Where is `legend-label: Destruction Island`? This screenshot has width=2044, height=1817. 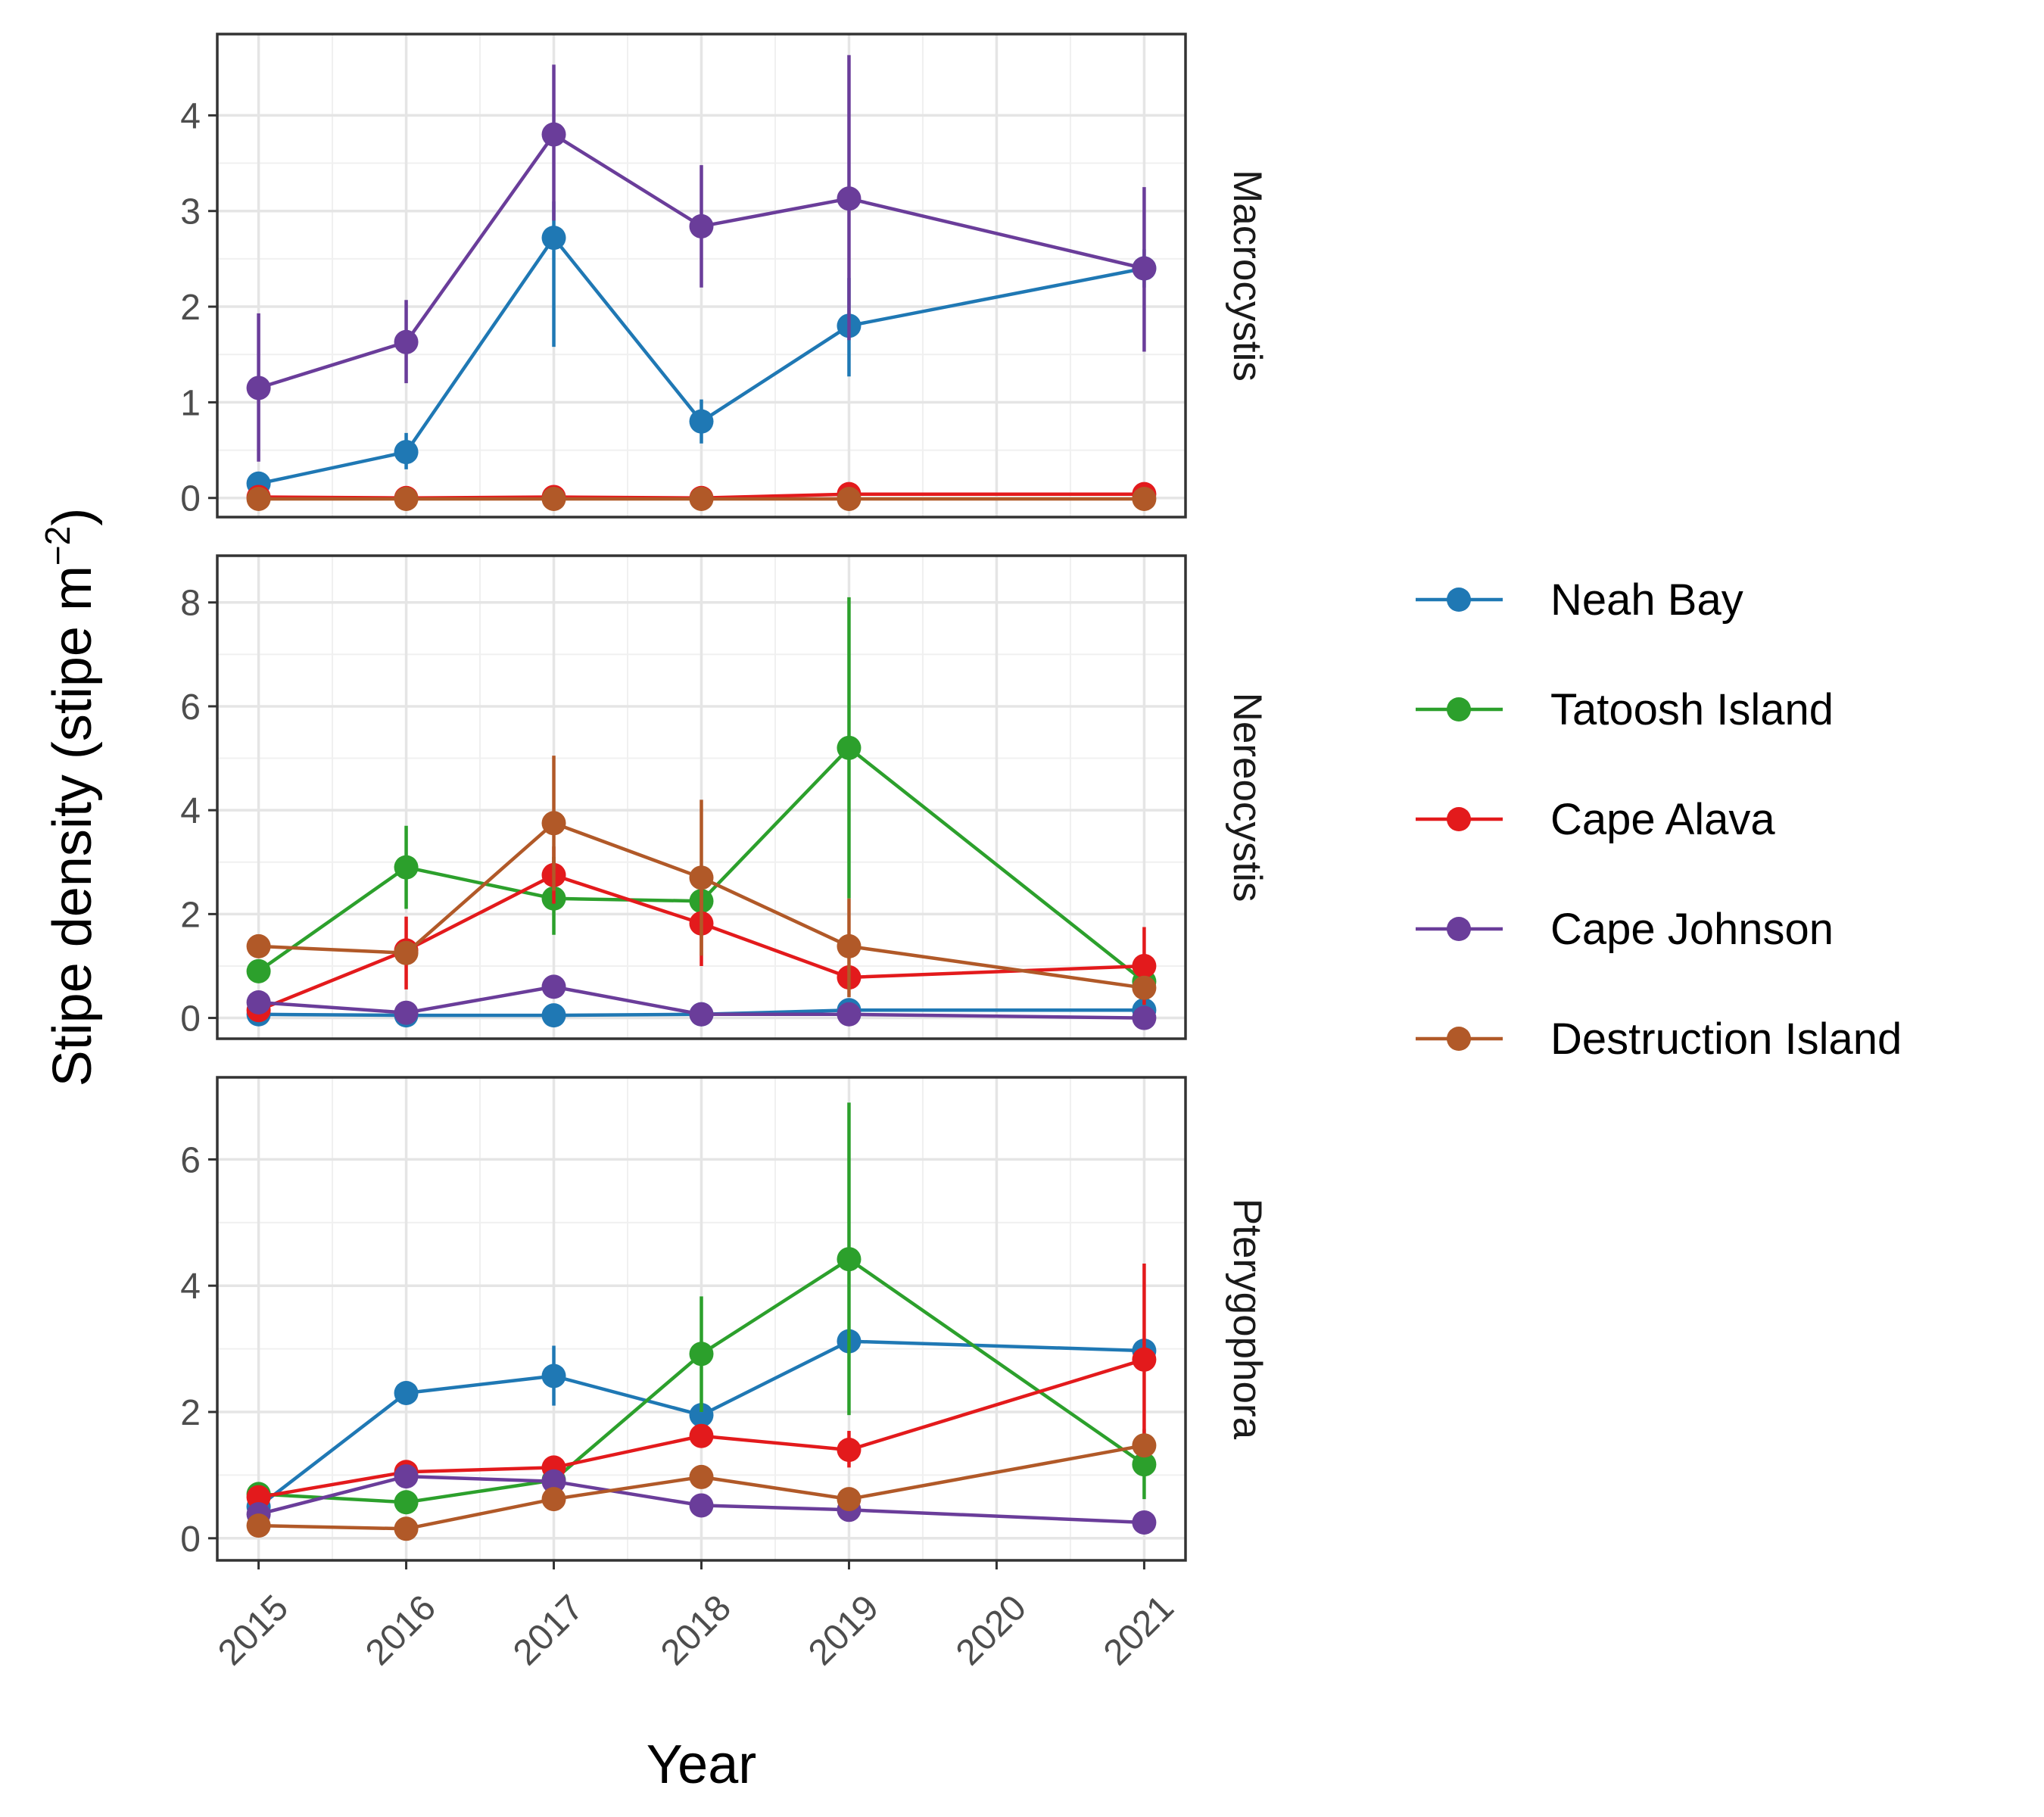 legend-label: Destruction Island is located at coordinates (1726, 1039).